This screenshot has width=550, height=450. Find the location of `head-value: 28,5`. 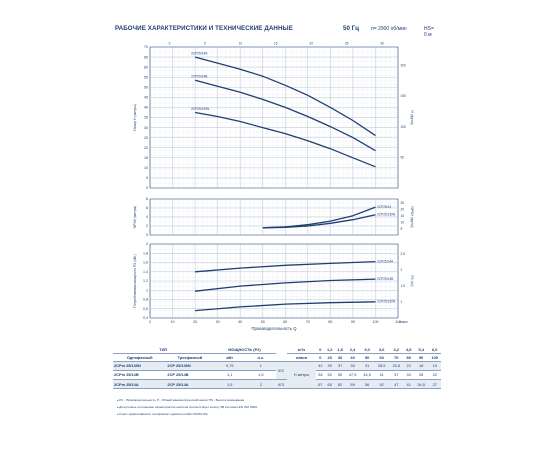

head-value: 28,5 is located at coordinates (381, 366).